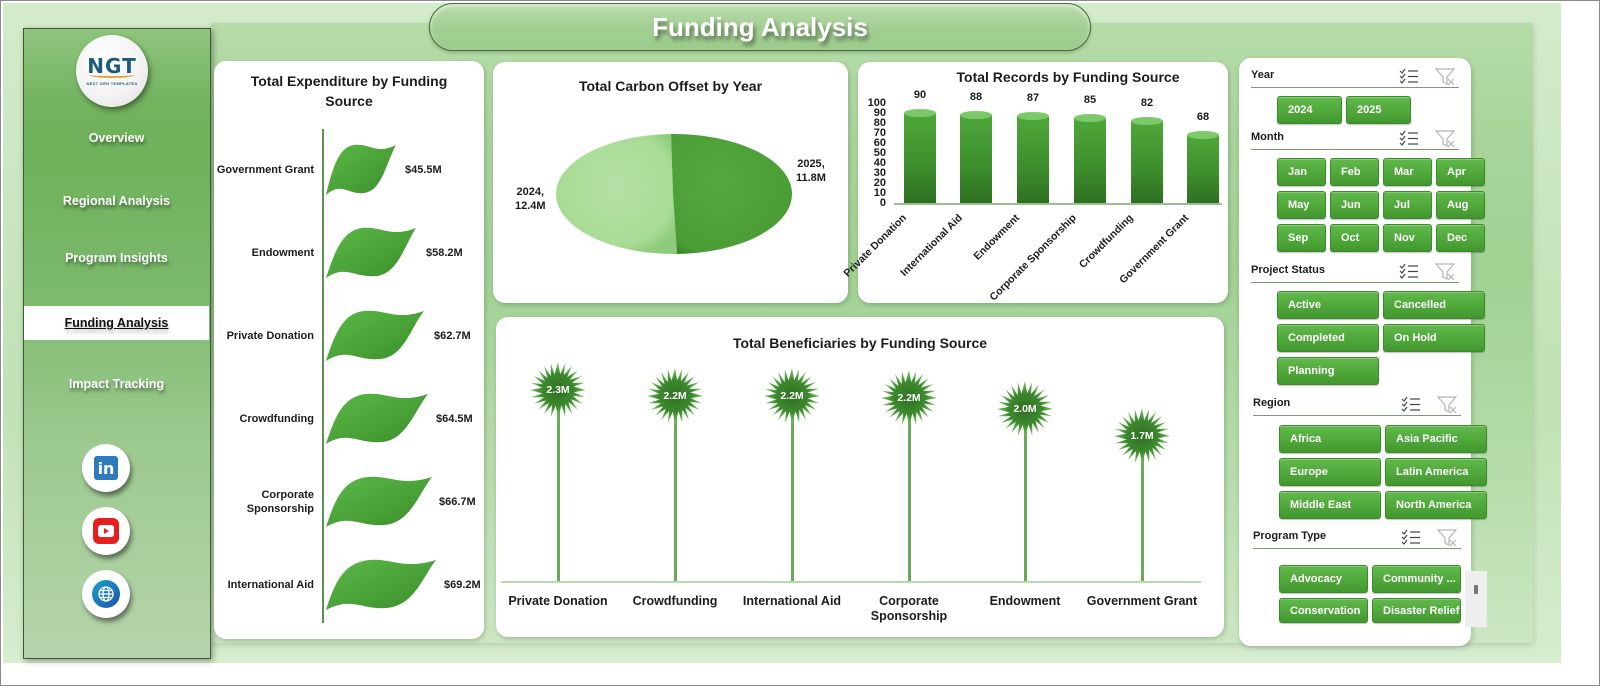 Image resolution: width=1600 pixels, height=686 pixels. I want to click on slicer-item-region: North America, so click(1436, 505).